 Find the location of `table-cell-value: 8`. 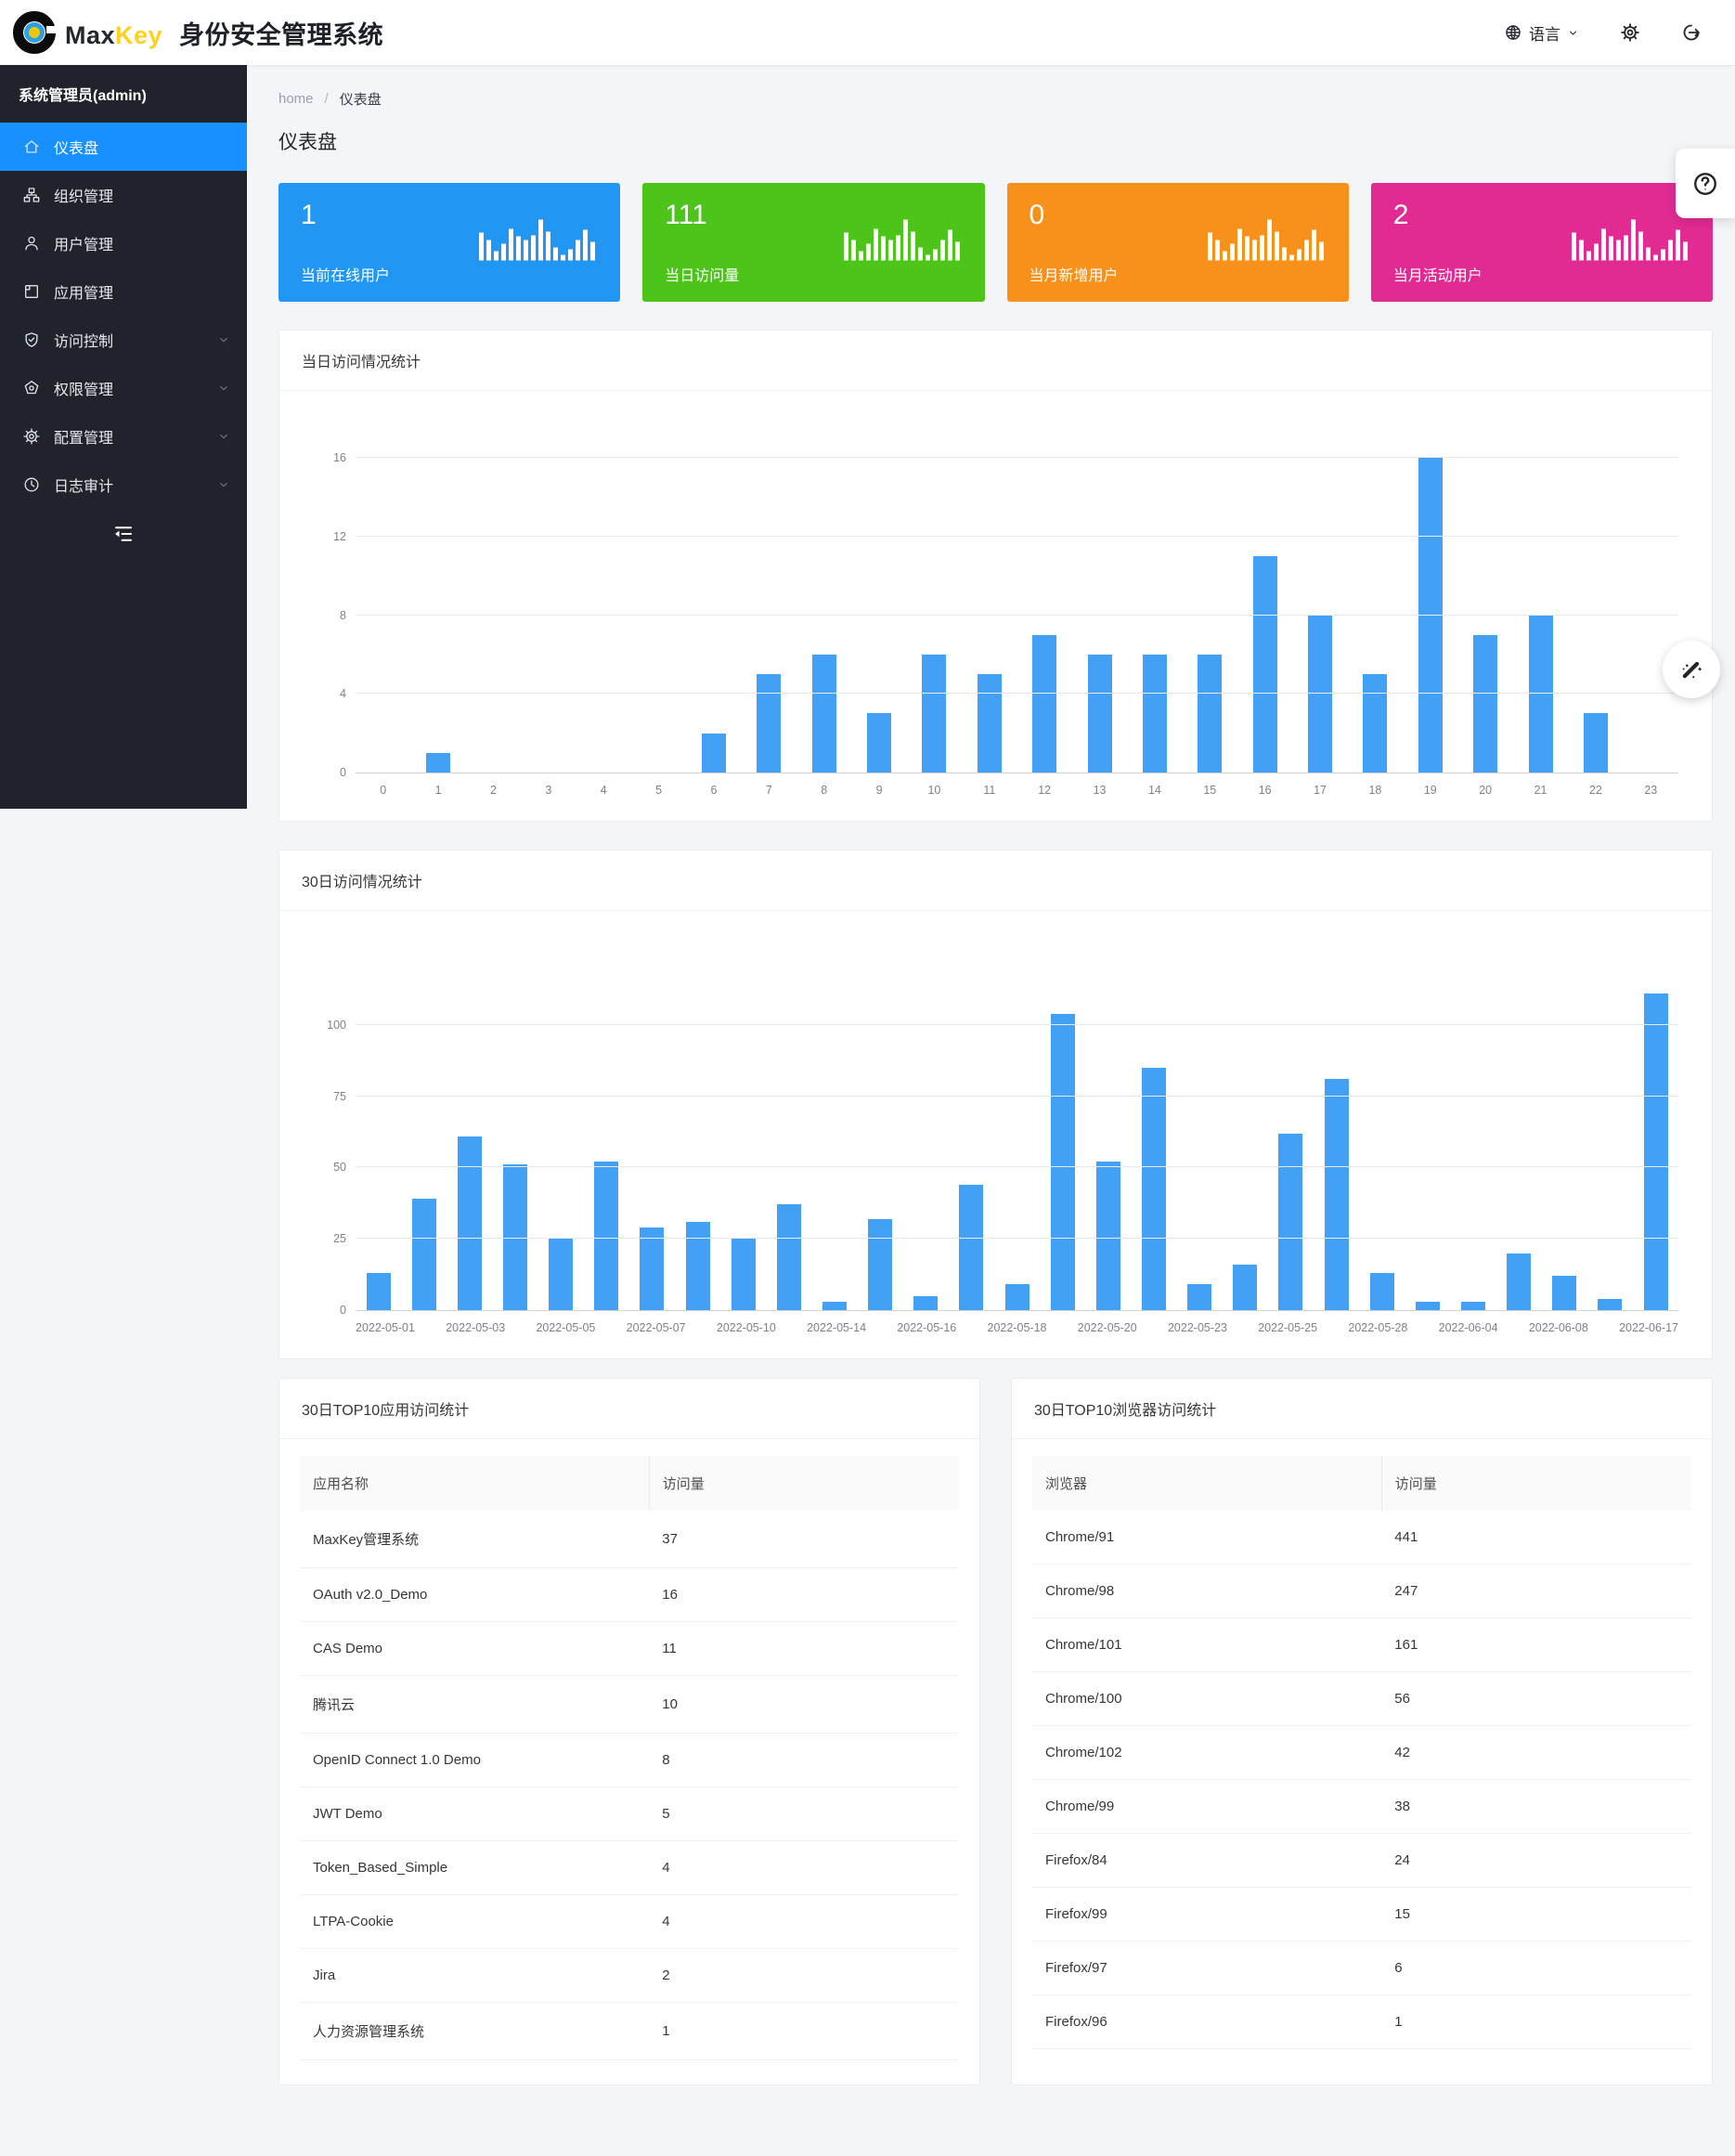

table-cell-value: 8 is located at coordinates (804, 1760).